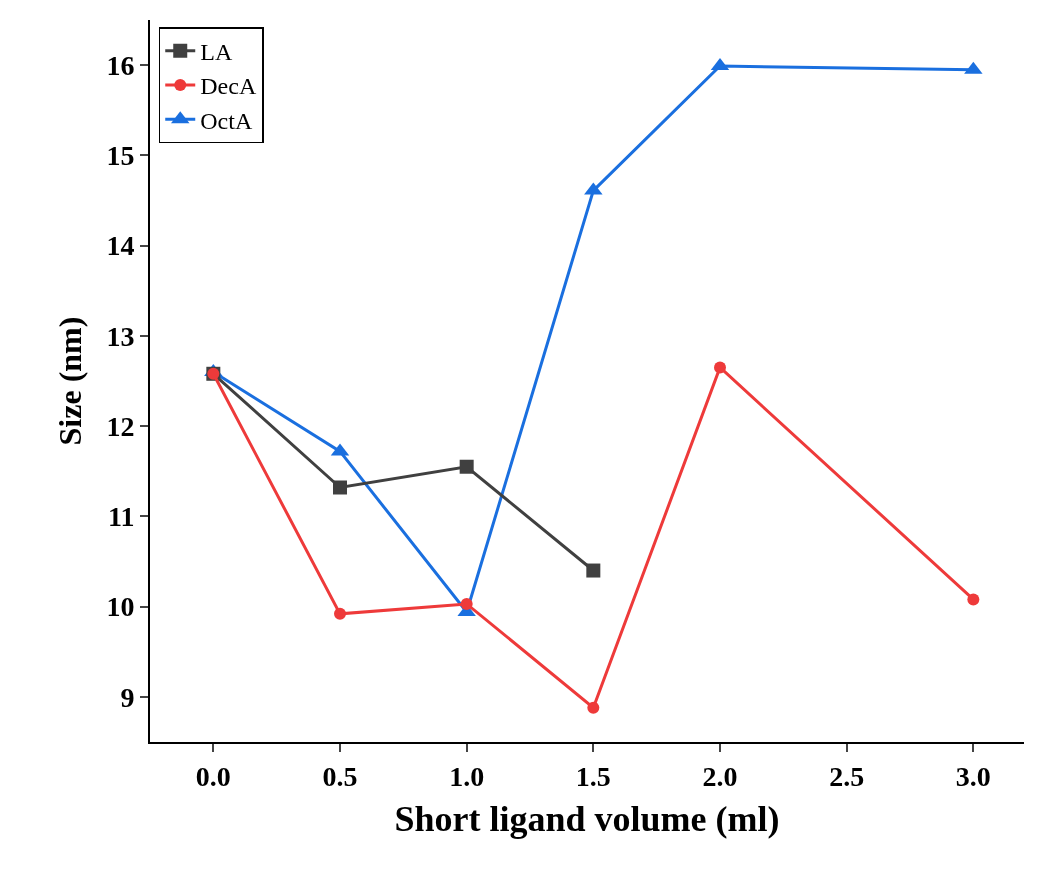  What do you see at coordinates (973, 776) in the screenshot?
I see `x-tick-label: 3.0` at bounding box center [973, 776].